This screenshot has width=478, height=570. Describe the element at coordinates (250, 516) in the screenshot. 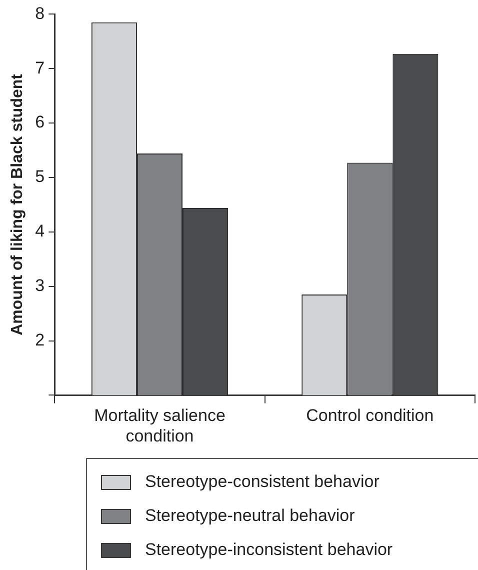

I see `legend-label: Stereotype-neutral behavior` at that location.